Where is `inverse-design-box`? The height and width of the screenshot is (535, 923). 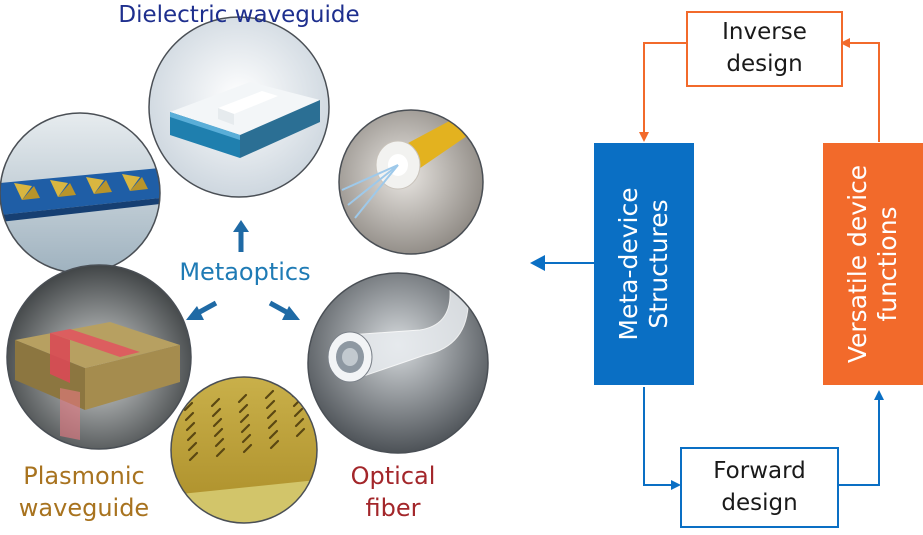
inverse-design-box is located at coordinates (764, 49).